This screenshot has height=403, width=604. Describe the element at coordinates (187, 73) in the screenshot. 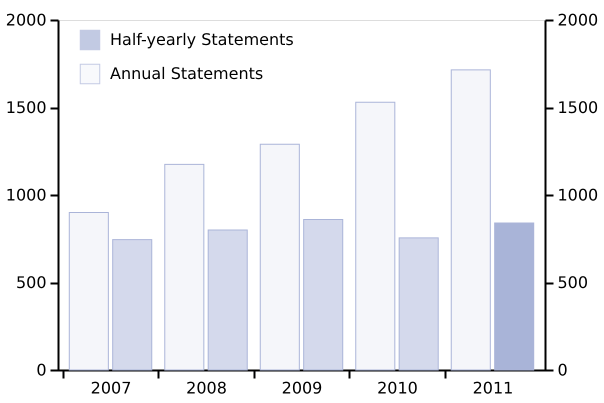

I see `legend-label: Annual Statements` at that location.